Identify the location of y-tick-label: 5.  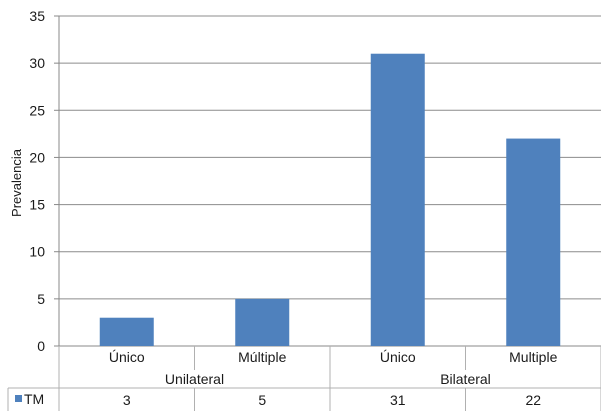
(41, 299).